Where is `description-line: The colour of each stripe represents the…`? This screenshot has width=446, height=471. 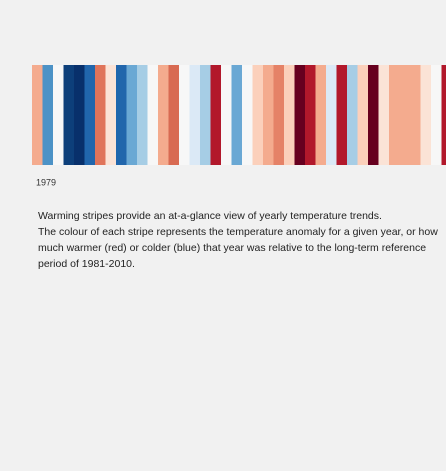 description-line: The colour of each stripe represents the… is located at coordinates (238, 248).